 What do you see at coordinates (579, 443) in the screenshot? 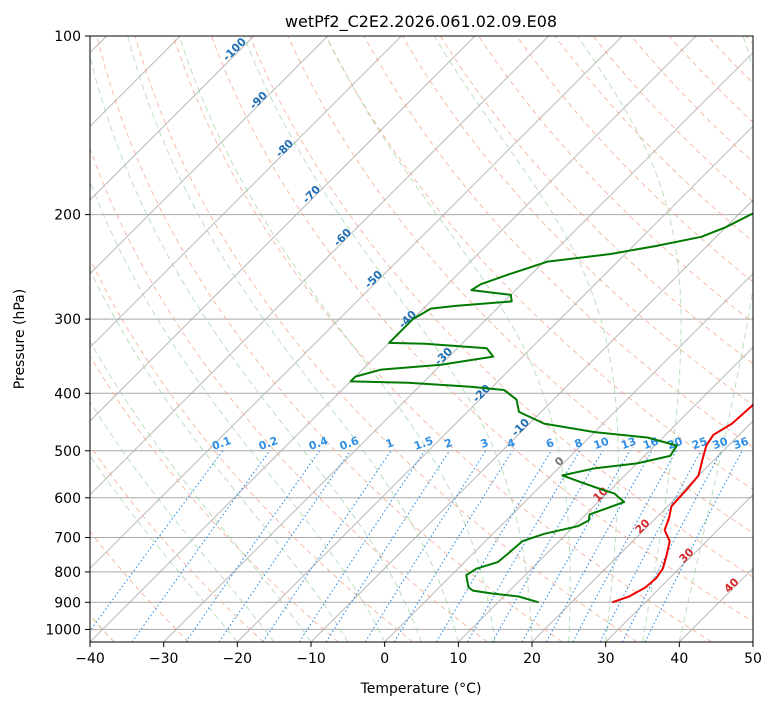
I see `mixing-ratio-label: 8` at bounding box center [579, 443].